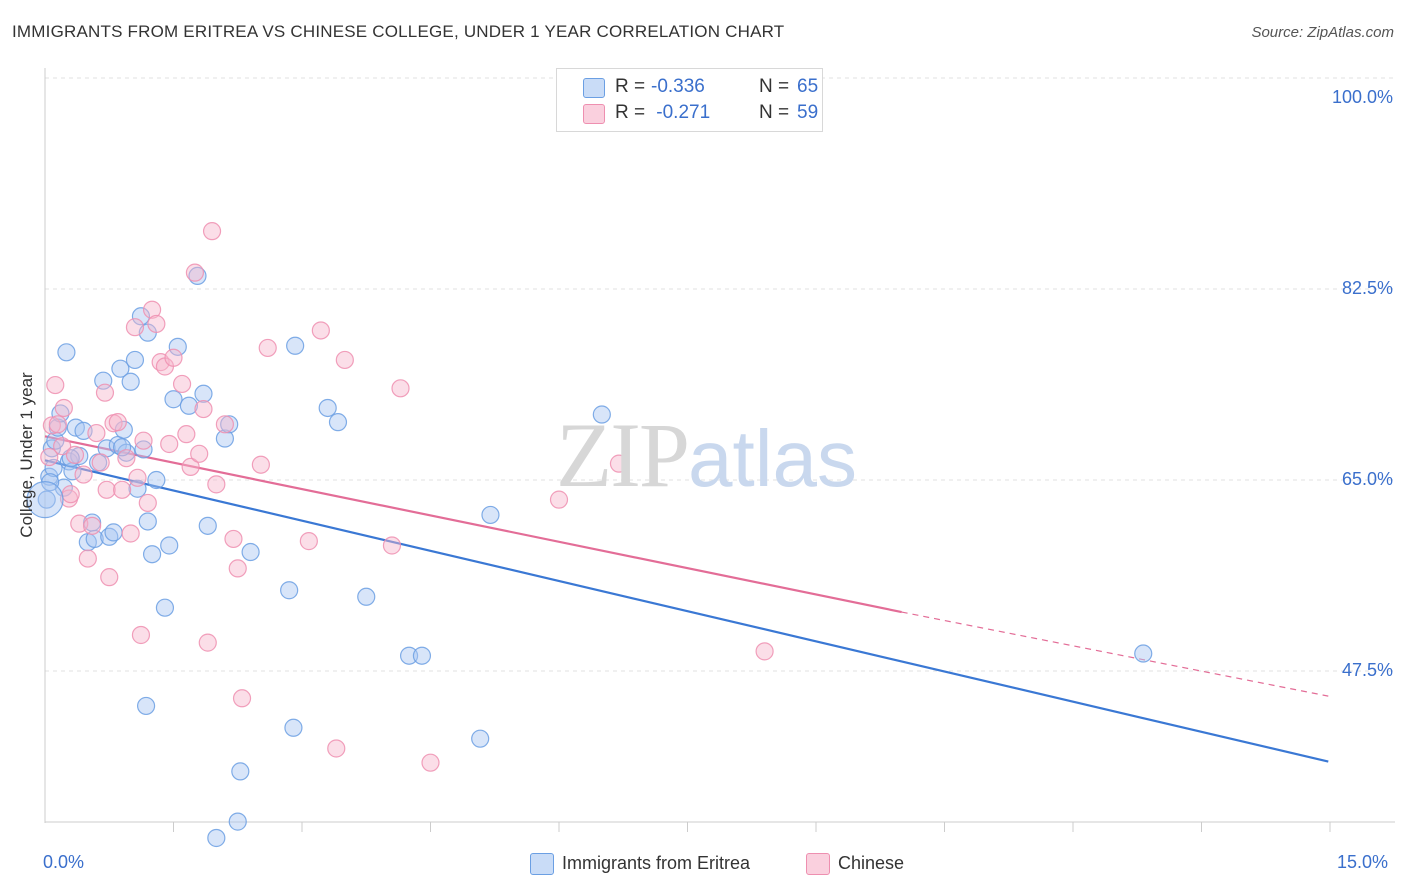  Describe the element at coordinates (808, 86) in the screenshot. I see `n-value: 65` at that location.